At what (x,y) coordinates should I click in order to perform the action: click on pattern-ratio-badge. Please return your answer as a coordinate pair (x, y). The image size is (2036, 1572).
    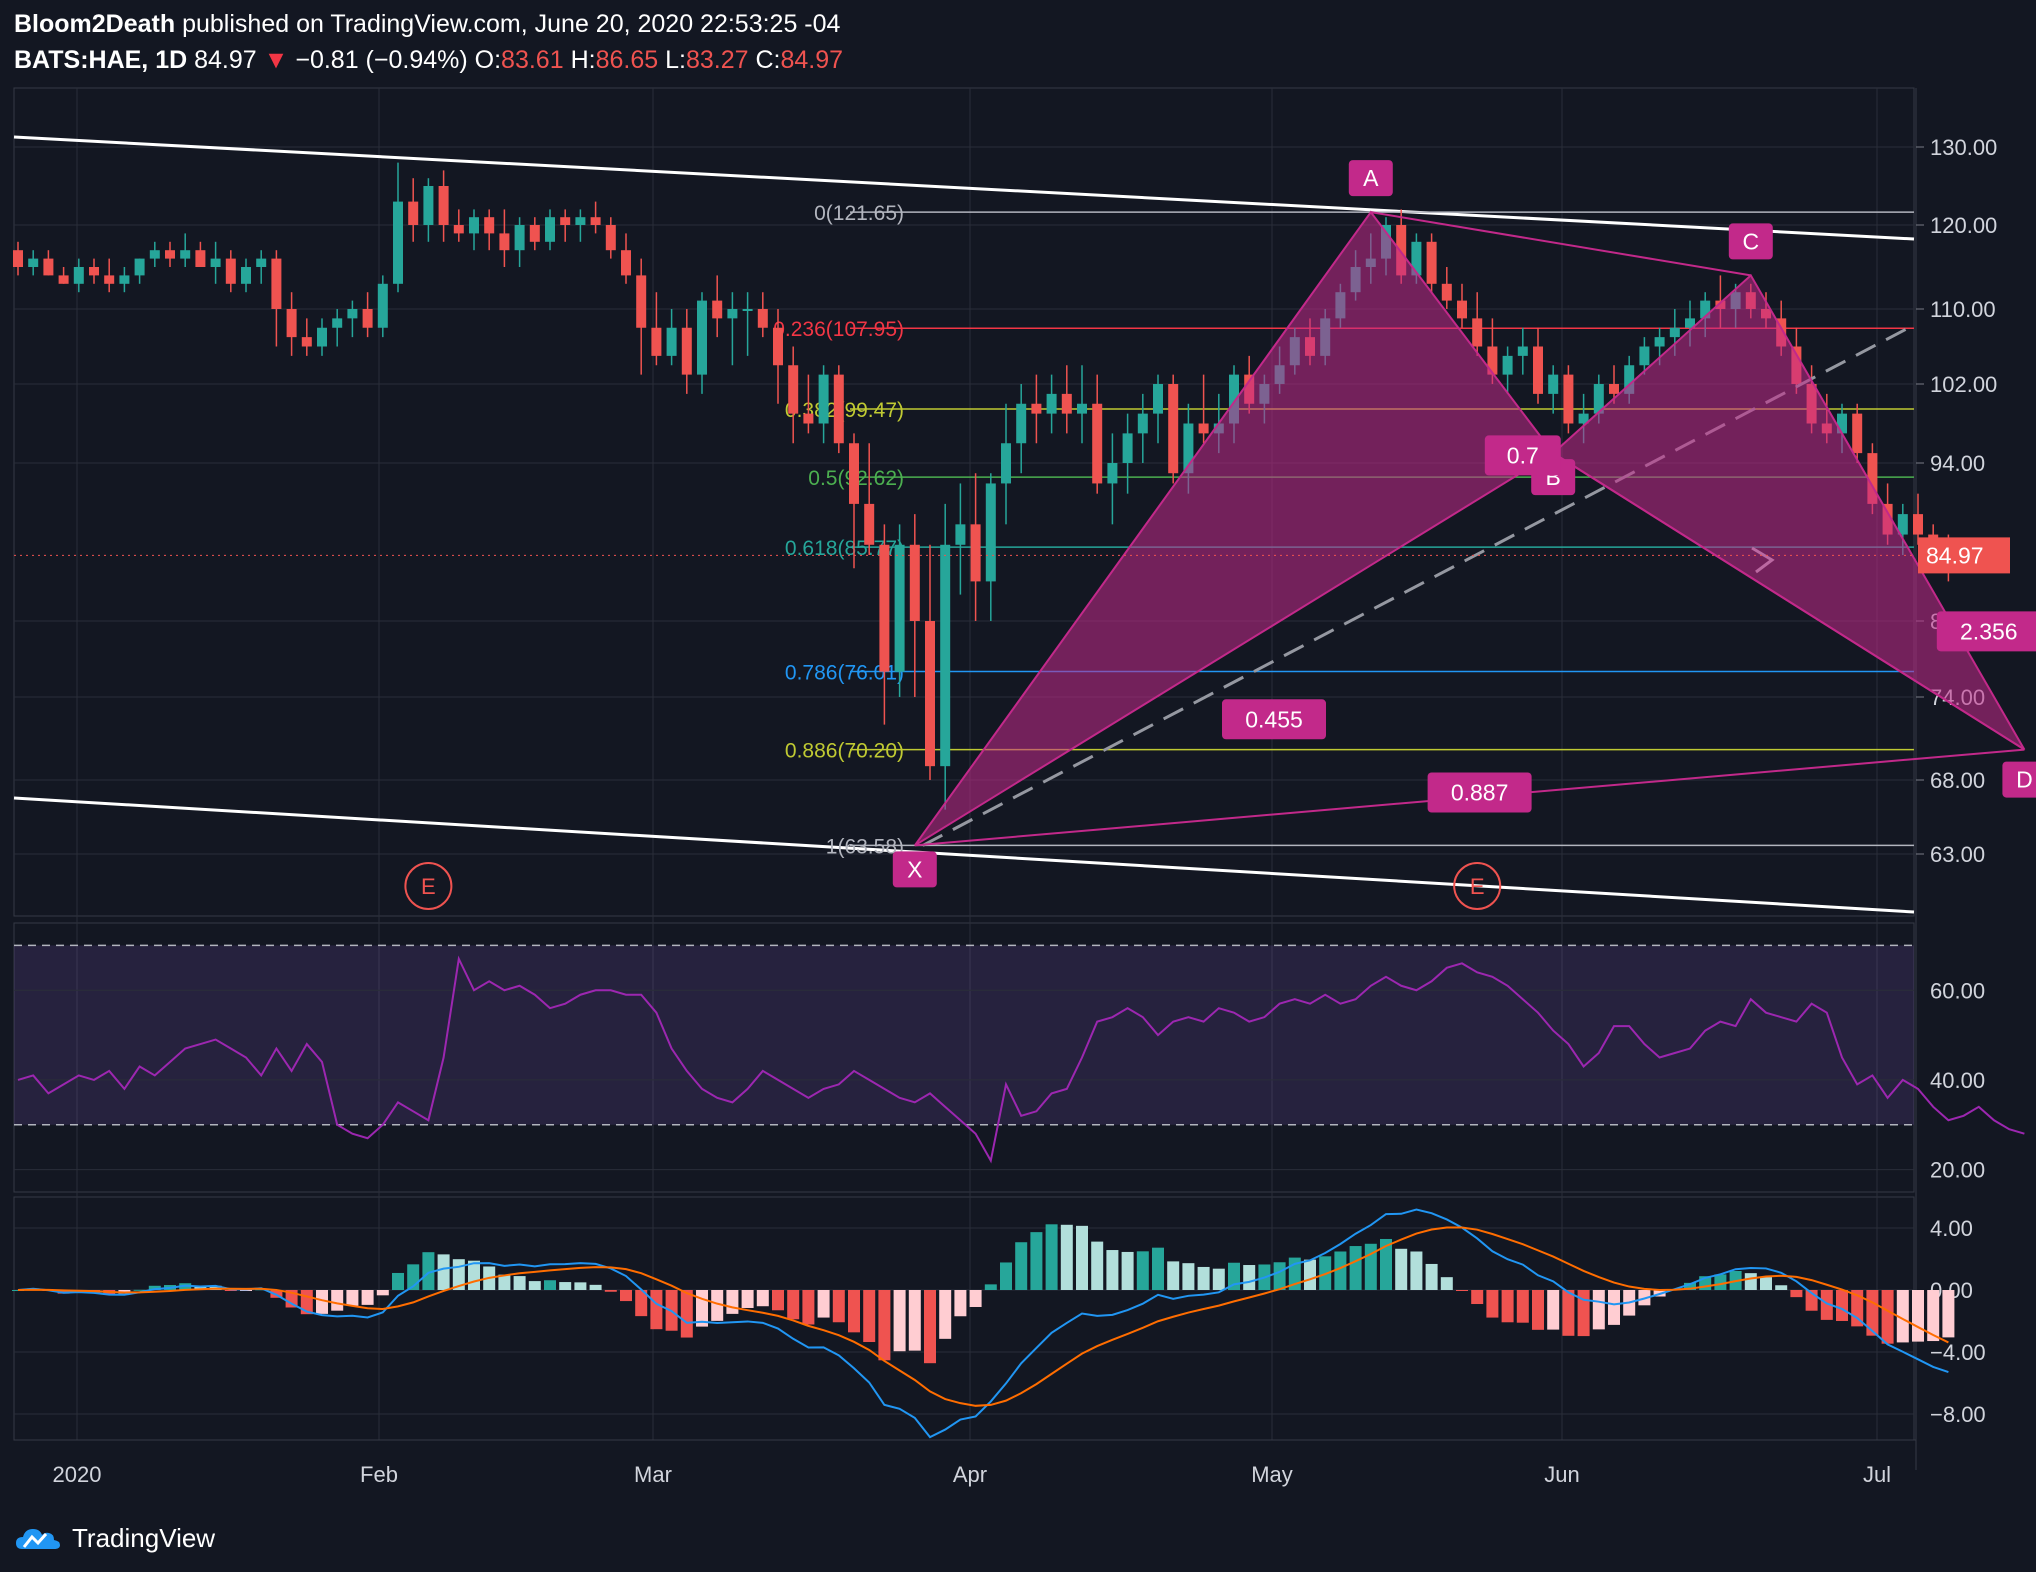
    Looking at the image, I should click on (1274, 719).